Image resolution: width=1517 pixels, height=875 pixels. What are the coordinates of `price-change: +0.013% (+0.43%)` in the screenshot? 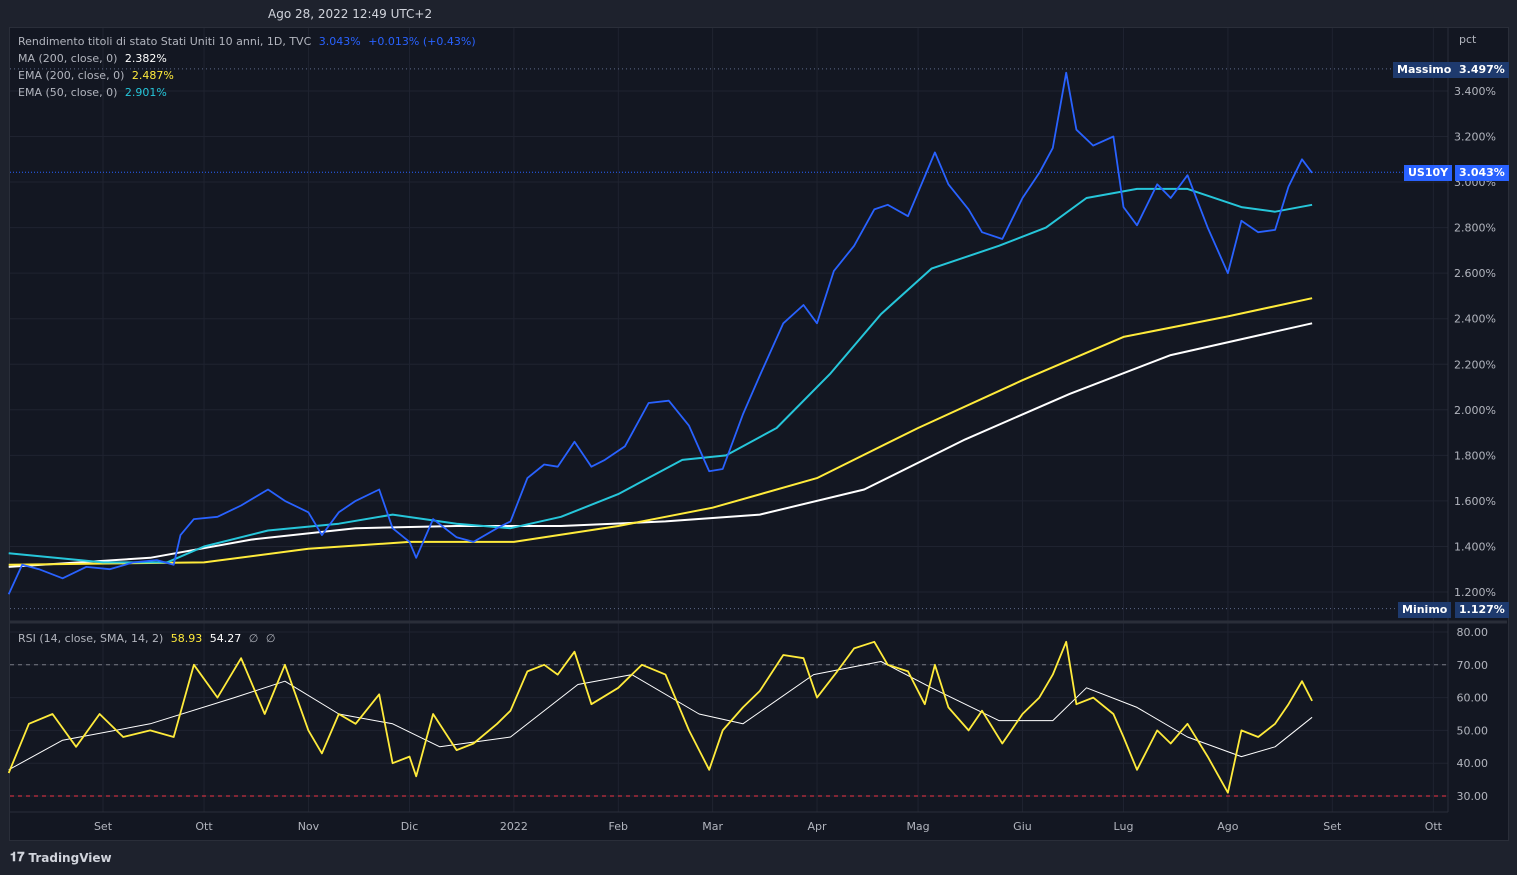 It's located at (422, 41).